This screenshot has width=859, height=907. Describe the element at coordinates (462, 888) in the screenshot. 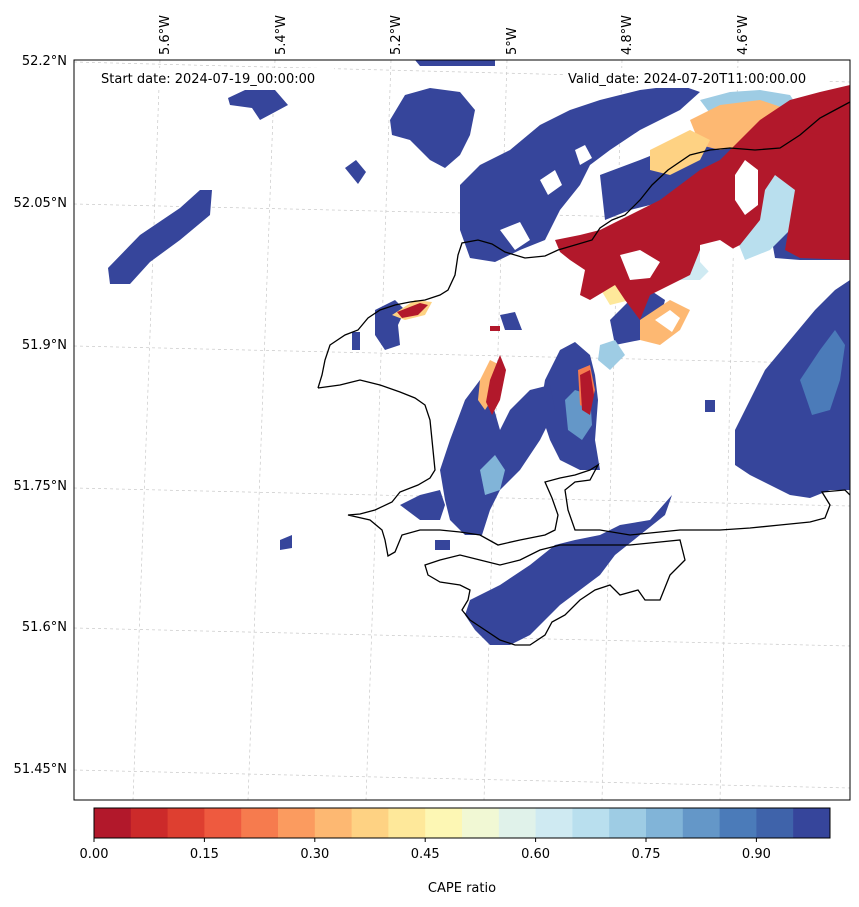

I see `colorbar-title: CAPE ratio` at that location.